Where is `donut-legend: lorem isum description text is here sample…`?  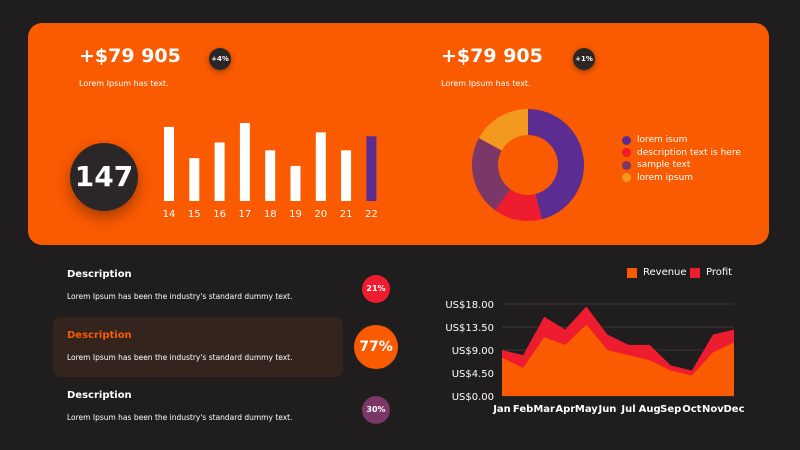 donut-legend: lorem isum description text is here sample… is located at coordinates (681, 159).